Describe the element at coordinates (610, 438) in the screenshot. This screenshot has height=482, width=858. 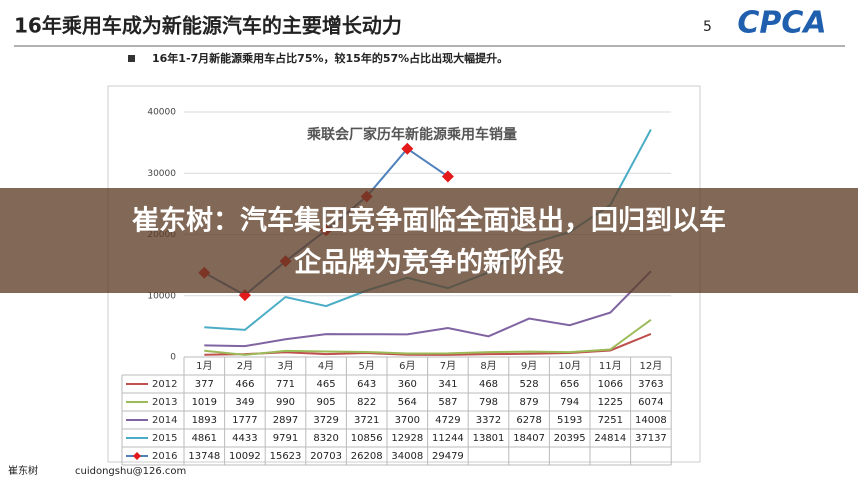
I see `table-value: 24814` at that location.